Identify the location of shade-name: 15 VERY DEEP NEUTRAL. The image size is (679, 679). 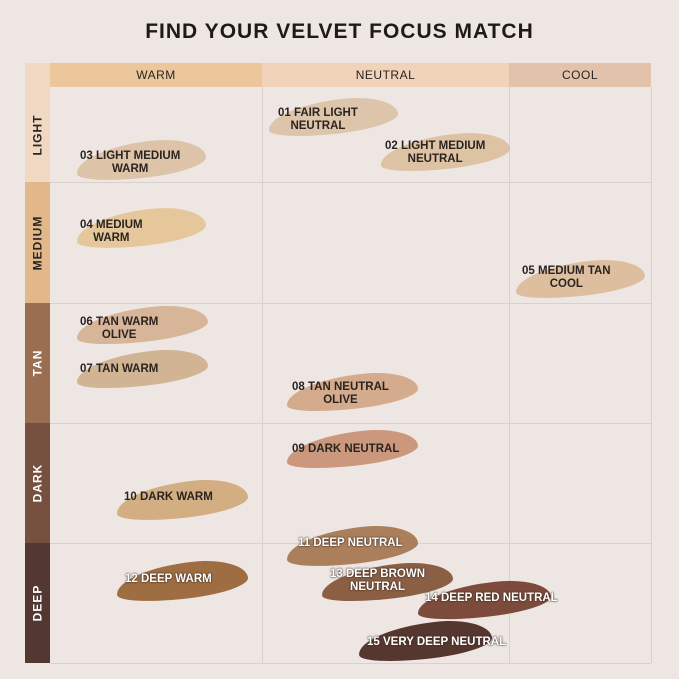
(437, 642).